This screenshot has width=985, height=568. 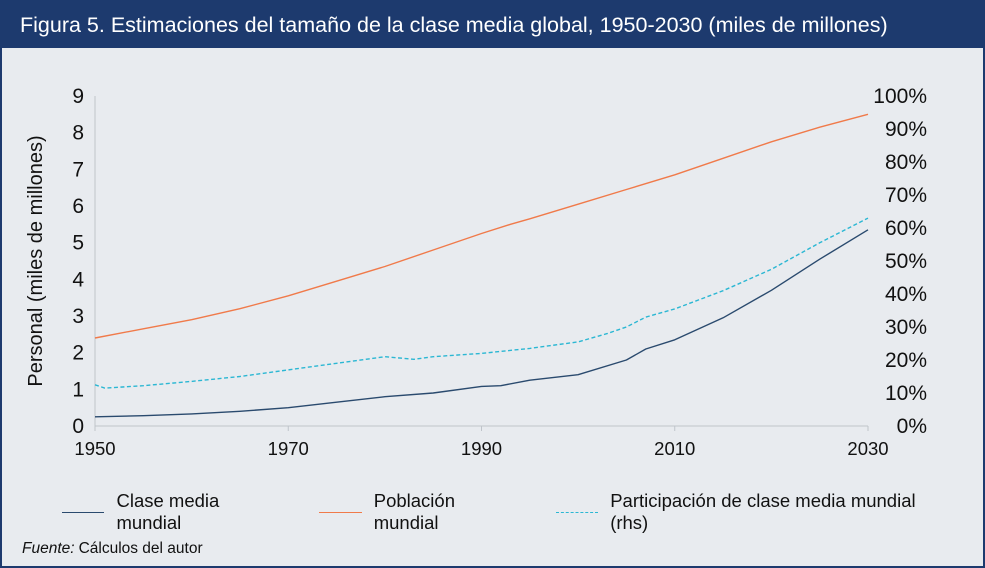 I want to click on y2-tick-label: 40%, so click(x=906, y=294).